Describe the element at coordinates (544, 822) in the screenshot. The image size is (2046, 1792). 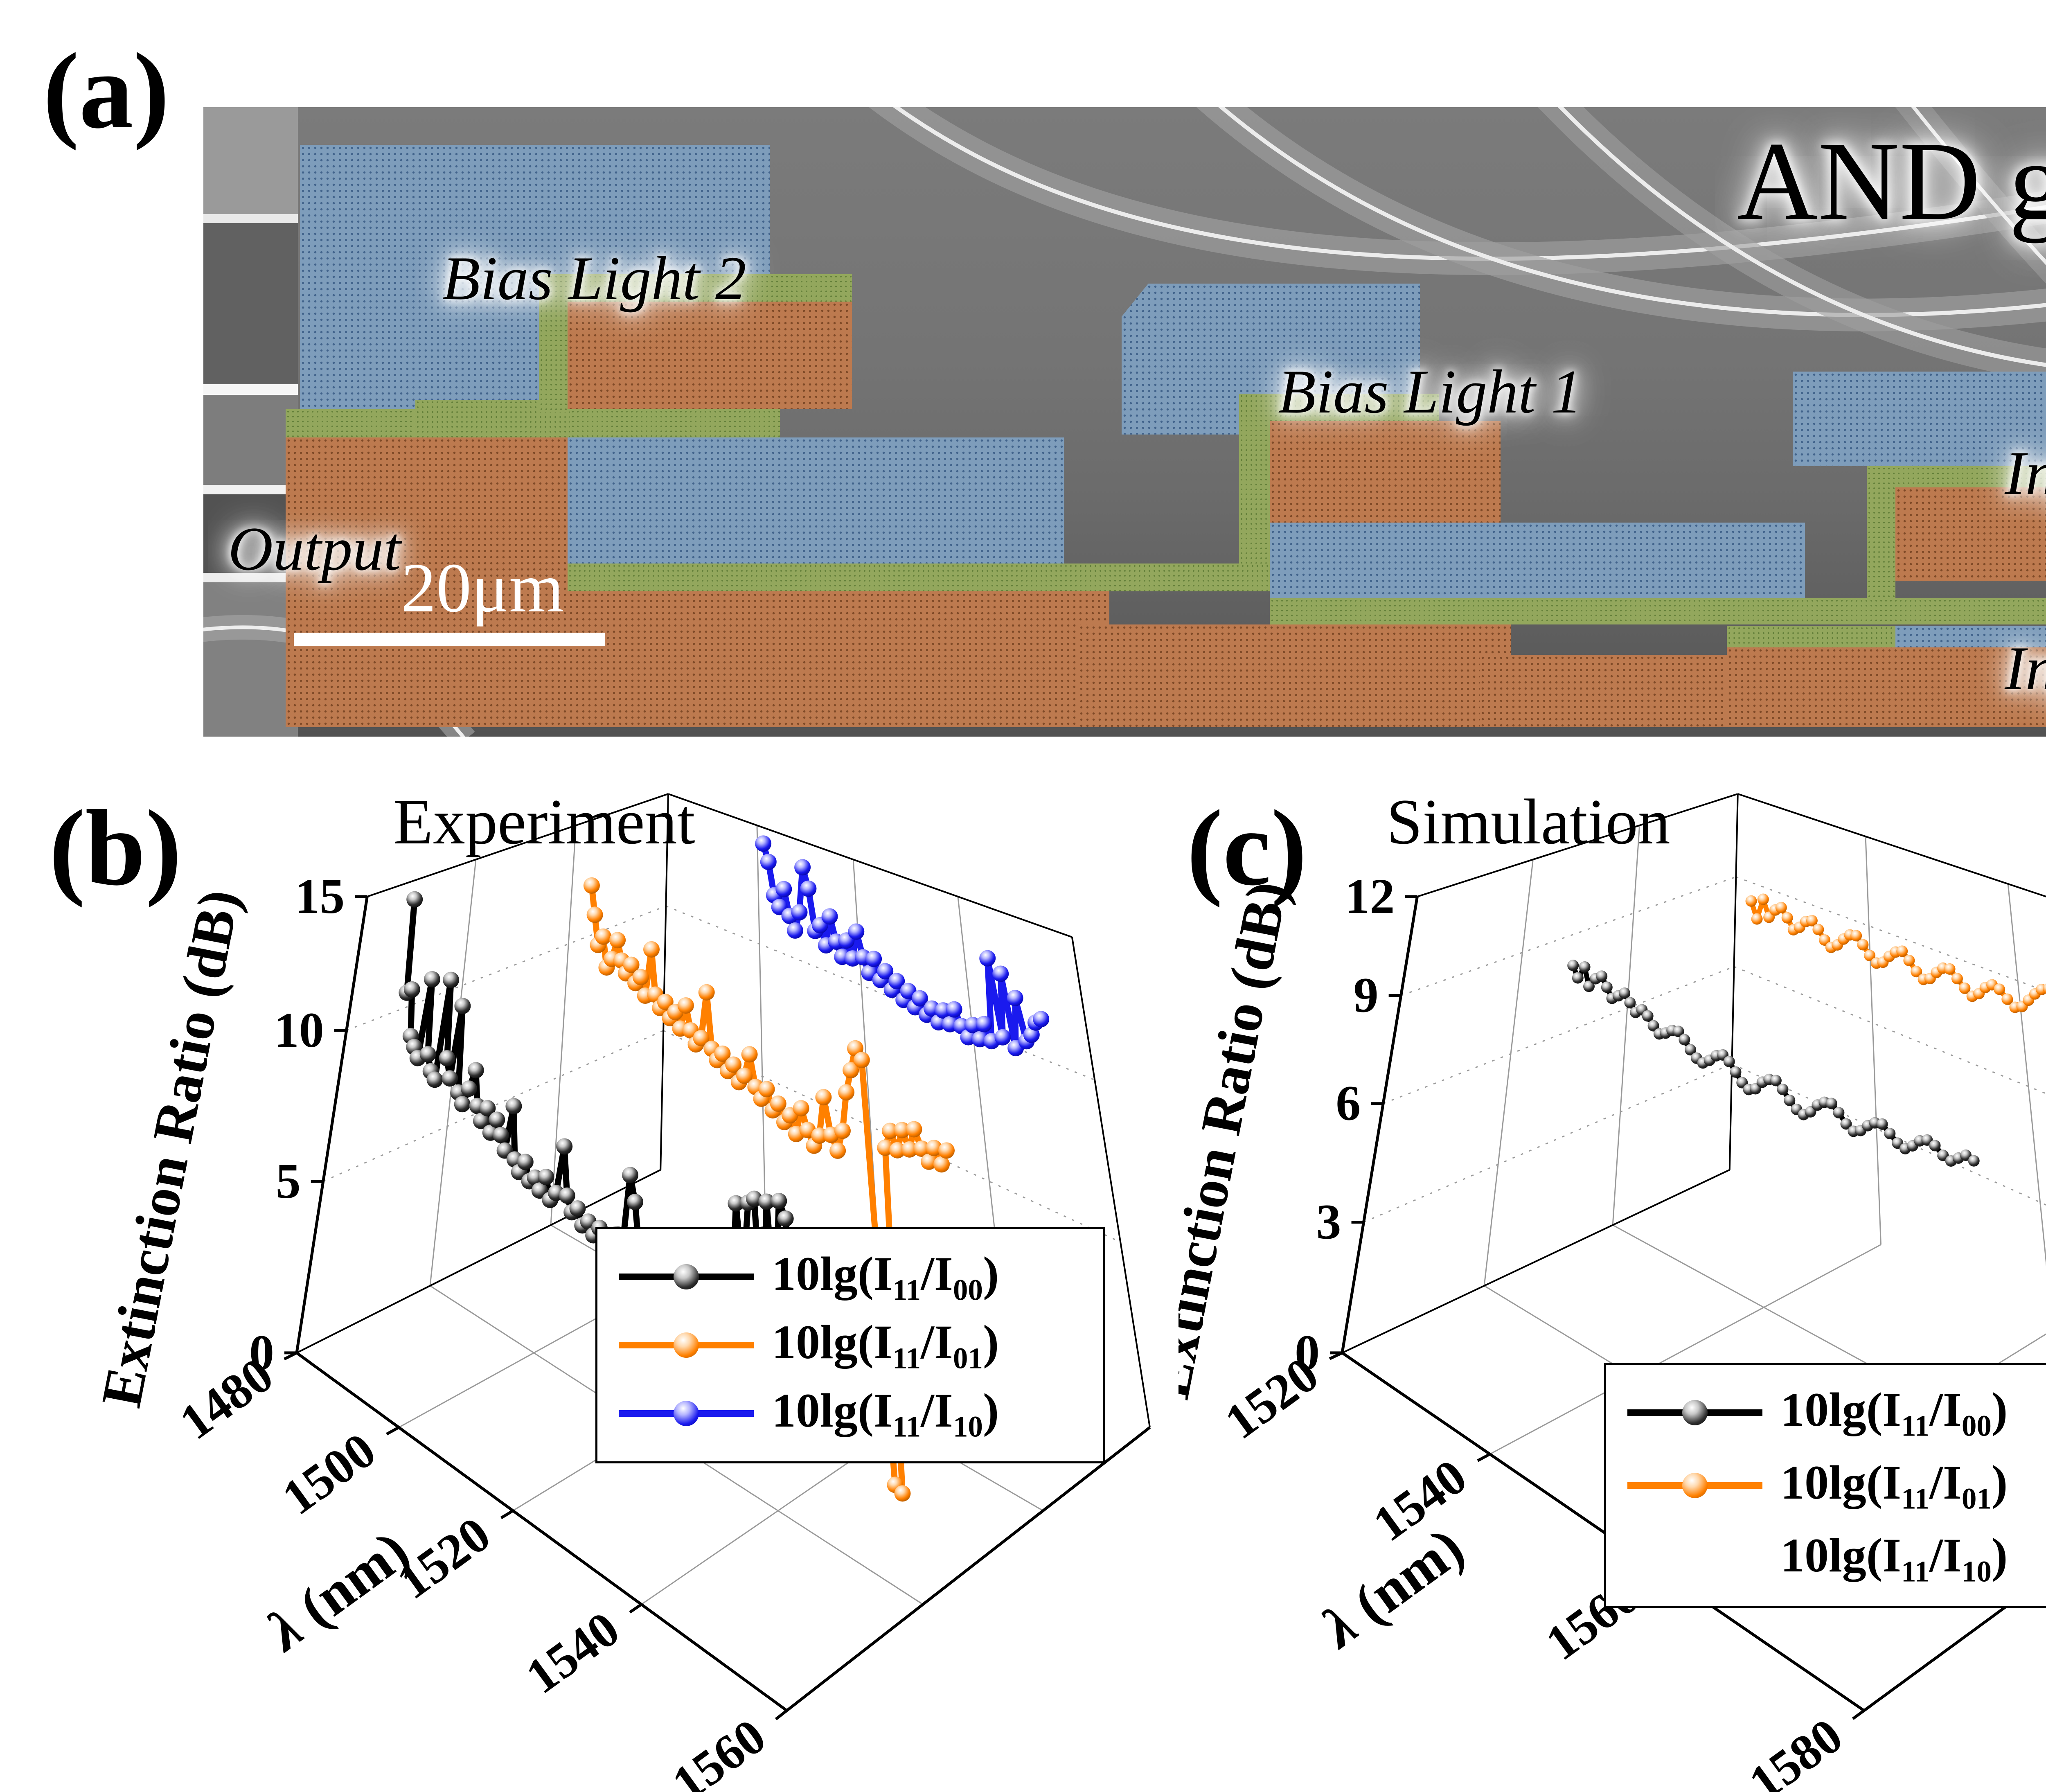
I see `panel-b-title: Experiment` at that location.